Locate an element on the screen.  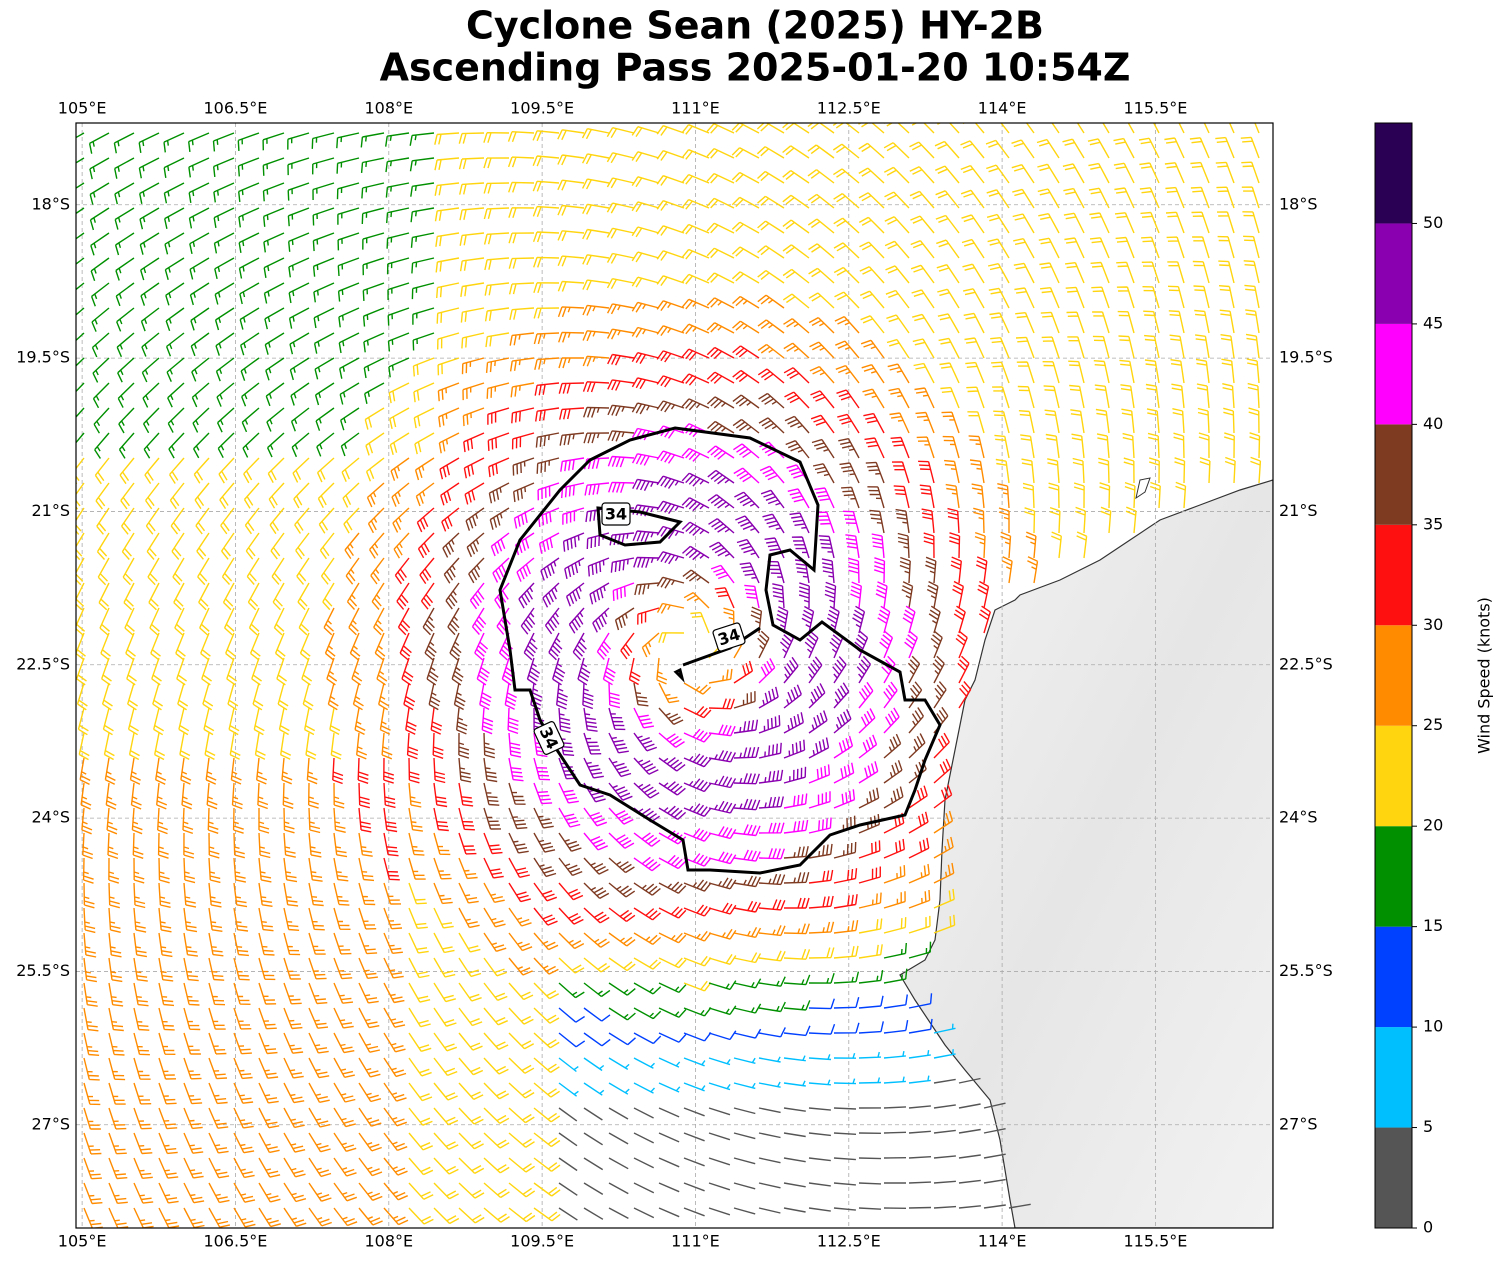
colorbar-tick-label: 50 is located at coordinates (1433, 222).